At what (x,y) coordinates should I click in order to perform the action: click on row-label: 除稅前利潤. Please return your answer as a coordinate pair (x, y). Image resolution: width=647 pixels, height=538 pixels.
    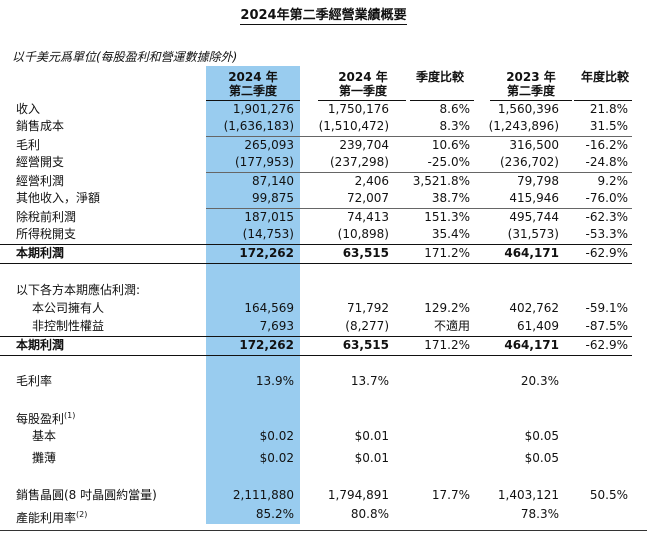
    Looking at the image, I should click on (46, 217).